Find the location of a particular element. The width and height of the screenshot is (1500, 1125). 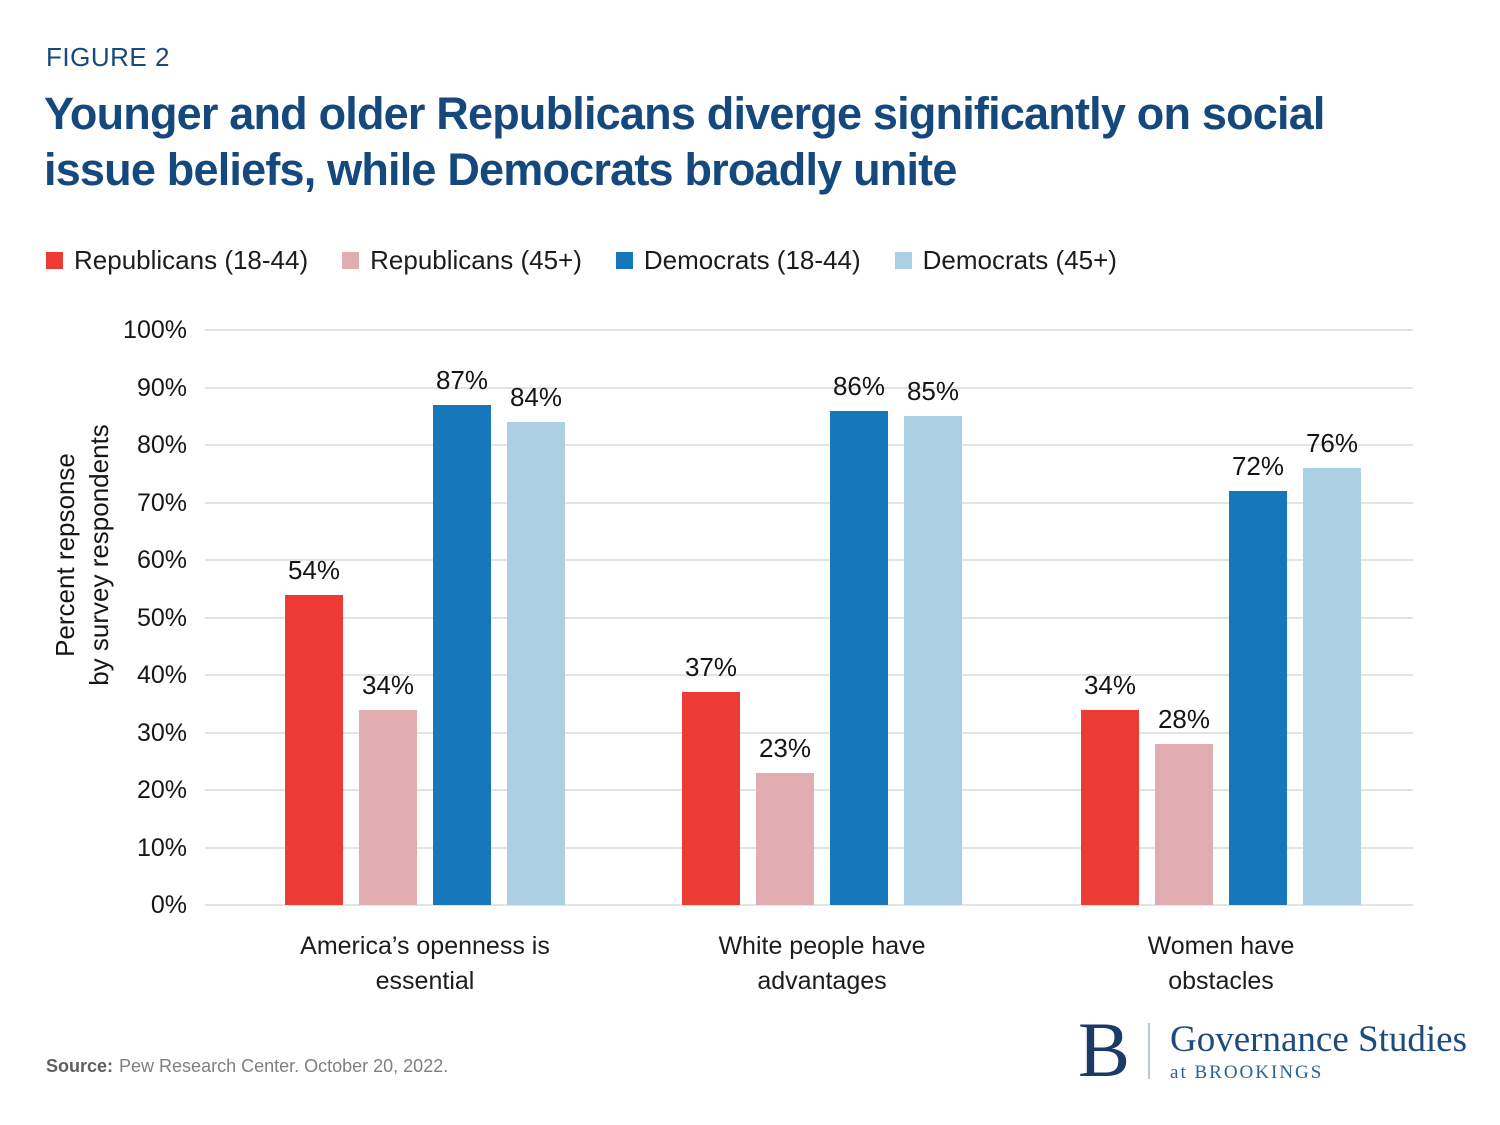

bar-group-2: 37% 23% 86% 85% is located at coordinates (822, 617).